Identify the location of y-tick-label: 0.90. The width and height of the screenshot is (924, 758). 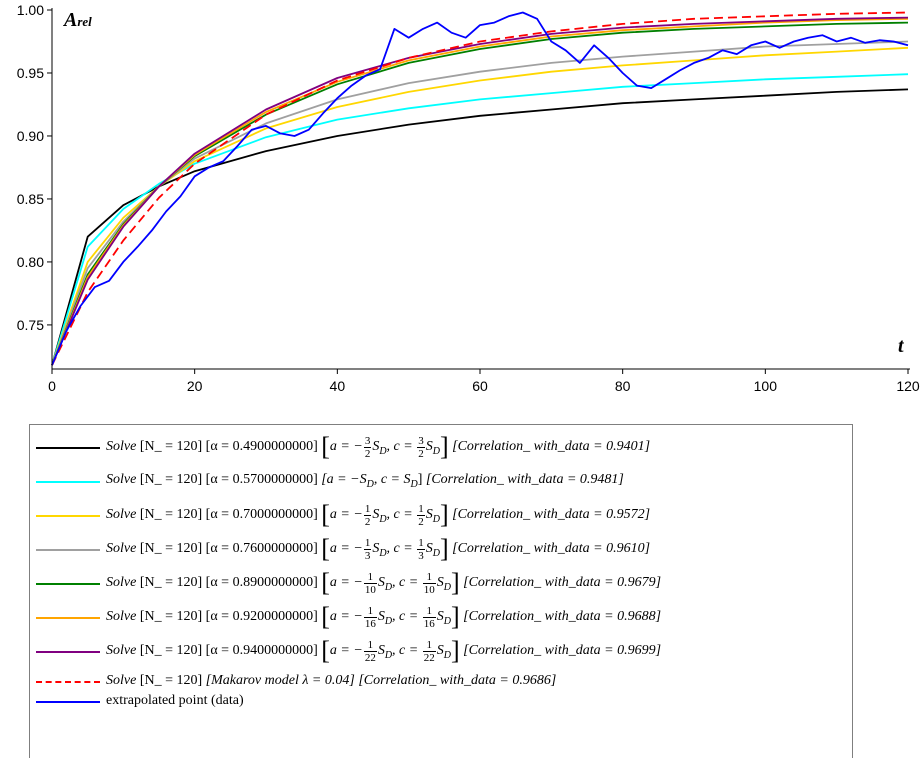
(30, 136).